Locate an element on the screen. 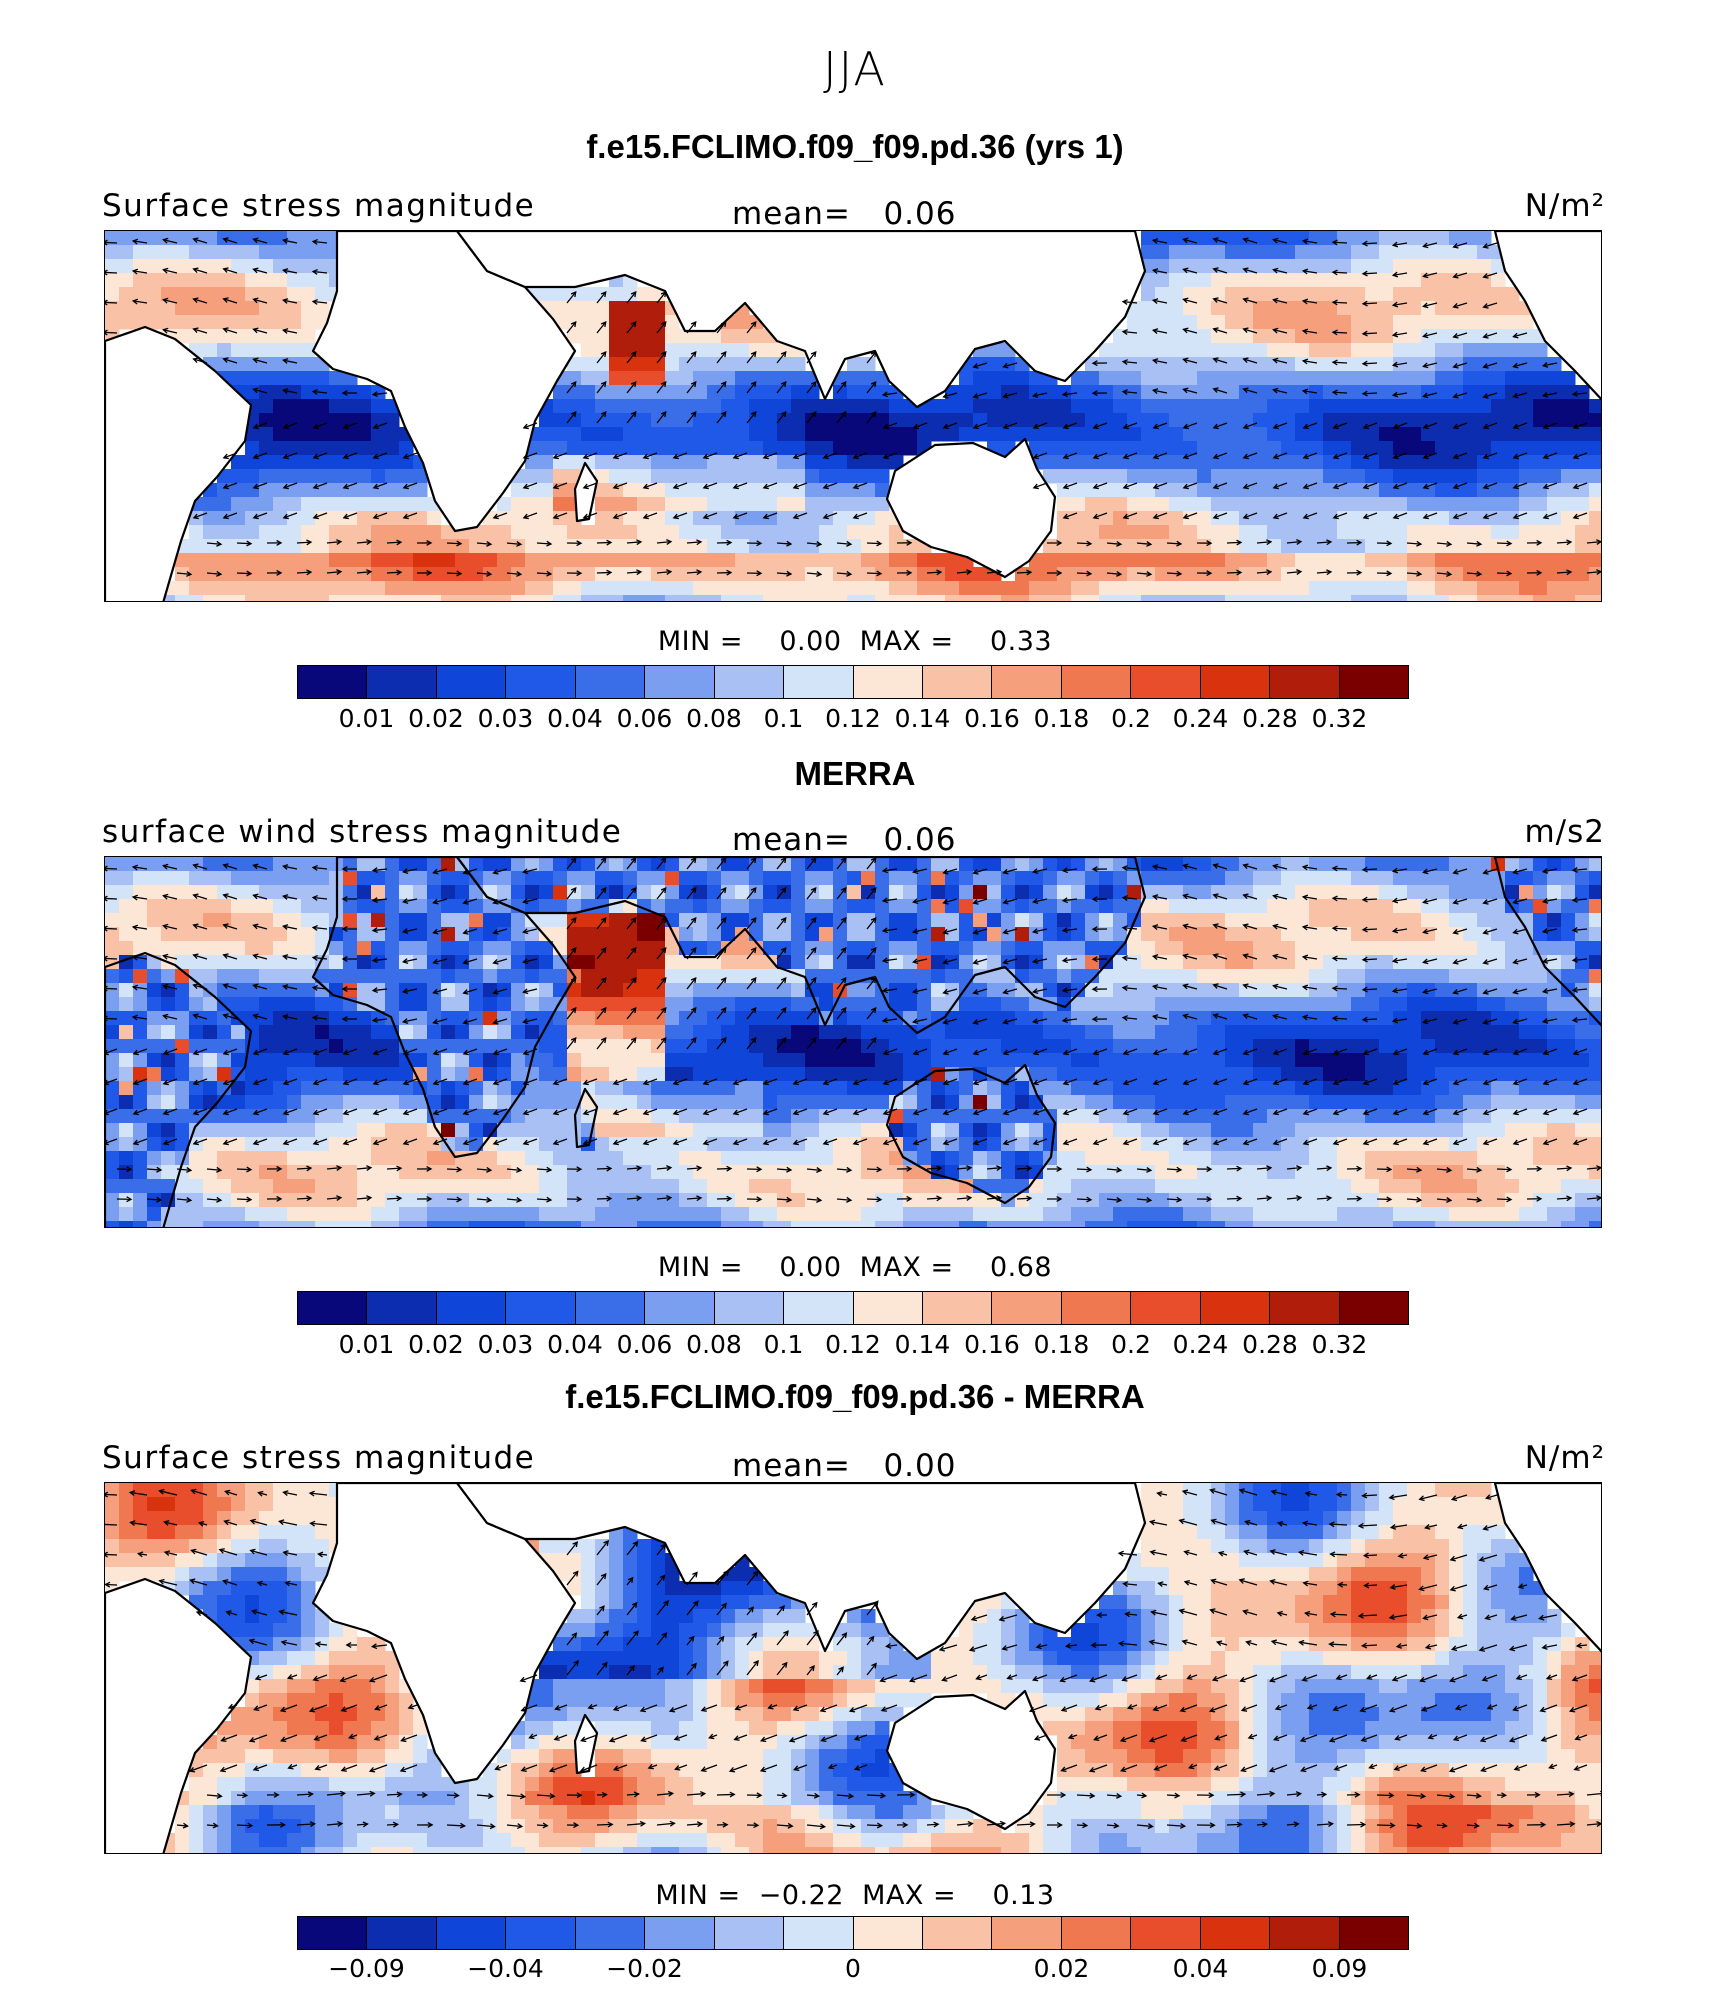 Image resolution: width=1710 pixels, height=1989 pixels. panel-3-colorbar is located at coordinates (853, 1933).